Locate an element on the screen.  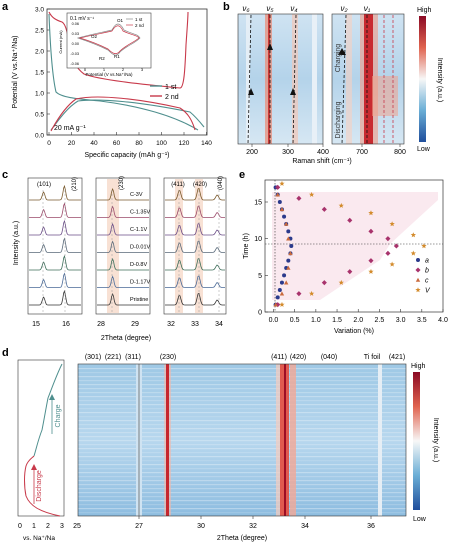
panel-e-legend-label: b is located at coordinates (427, 271).